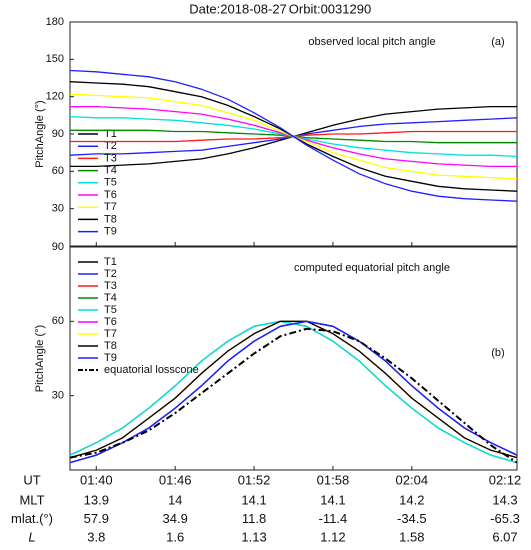 This screenshot has height=550, width=531. What do you see at coordinates (31, 536) in the screenshot?
I see `row-label: L` at bounding box center [31, 536].